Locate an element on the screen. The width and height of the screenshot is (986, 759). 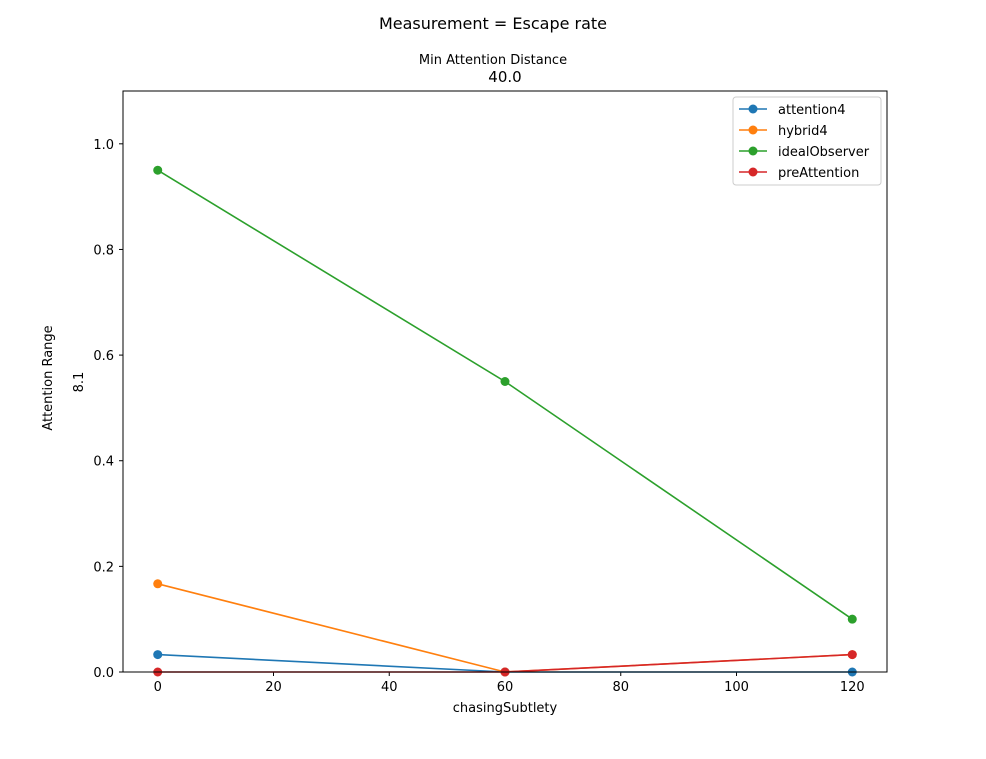
y-tick-label: 0.2 is located at coordinates (103, 567).